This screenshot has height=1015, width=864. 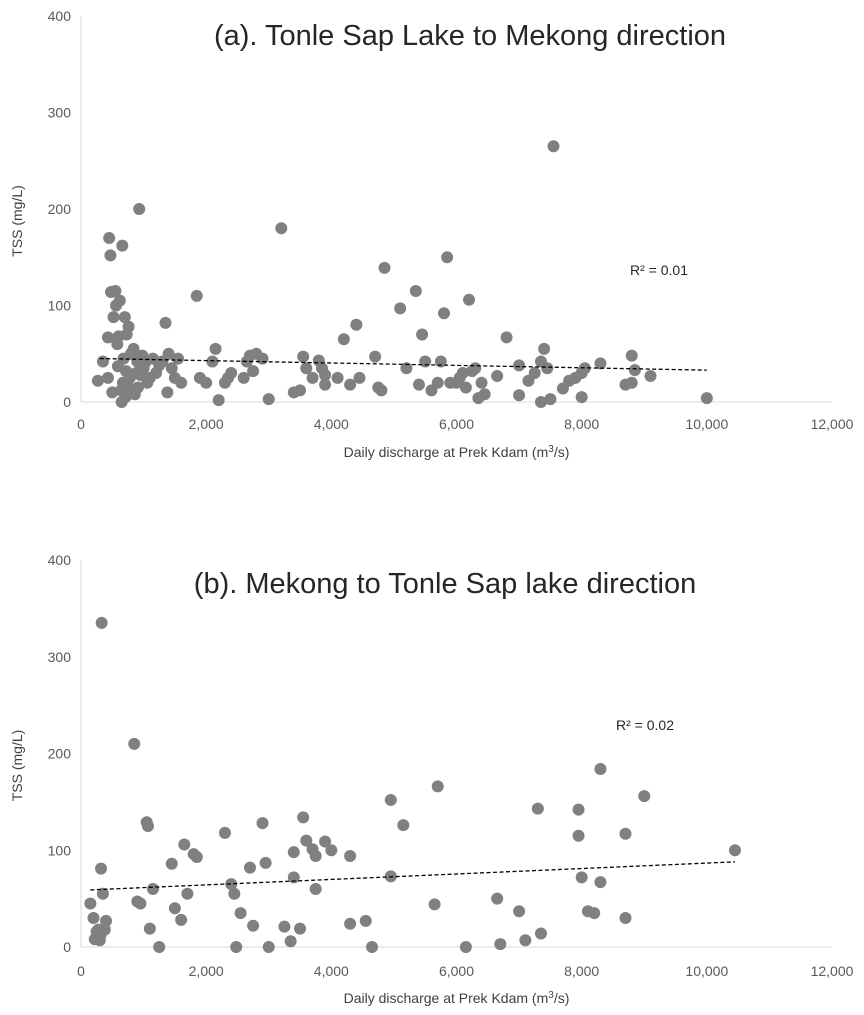 I want to click on x-axis-title-prefix: Daily discharge at Prek Kdam (m, so click(x=446, y=998).